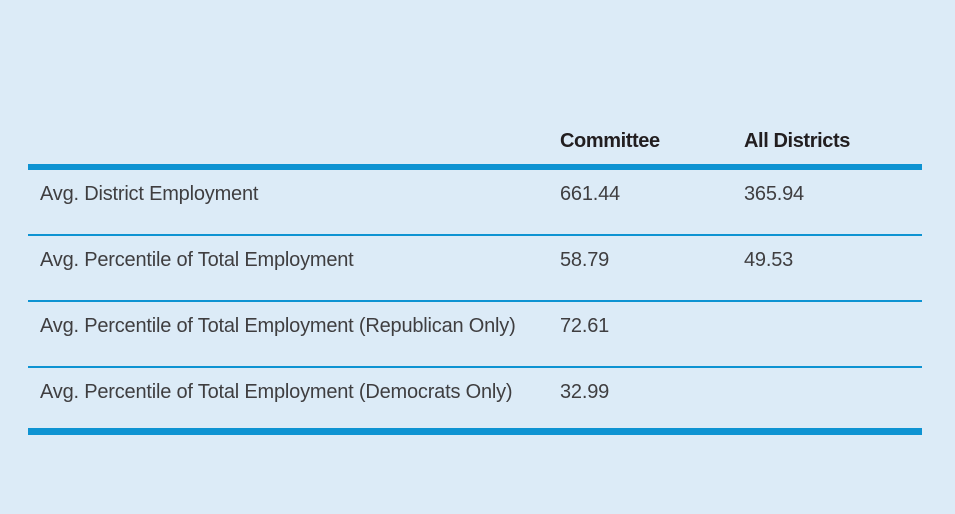  I want to click on column-header-committee: Committee, so click(610, 141).